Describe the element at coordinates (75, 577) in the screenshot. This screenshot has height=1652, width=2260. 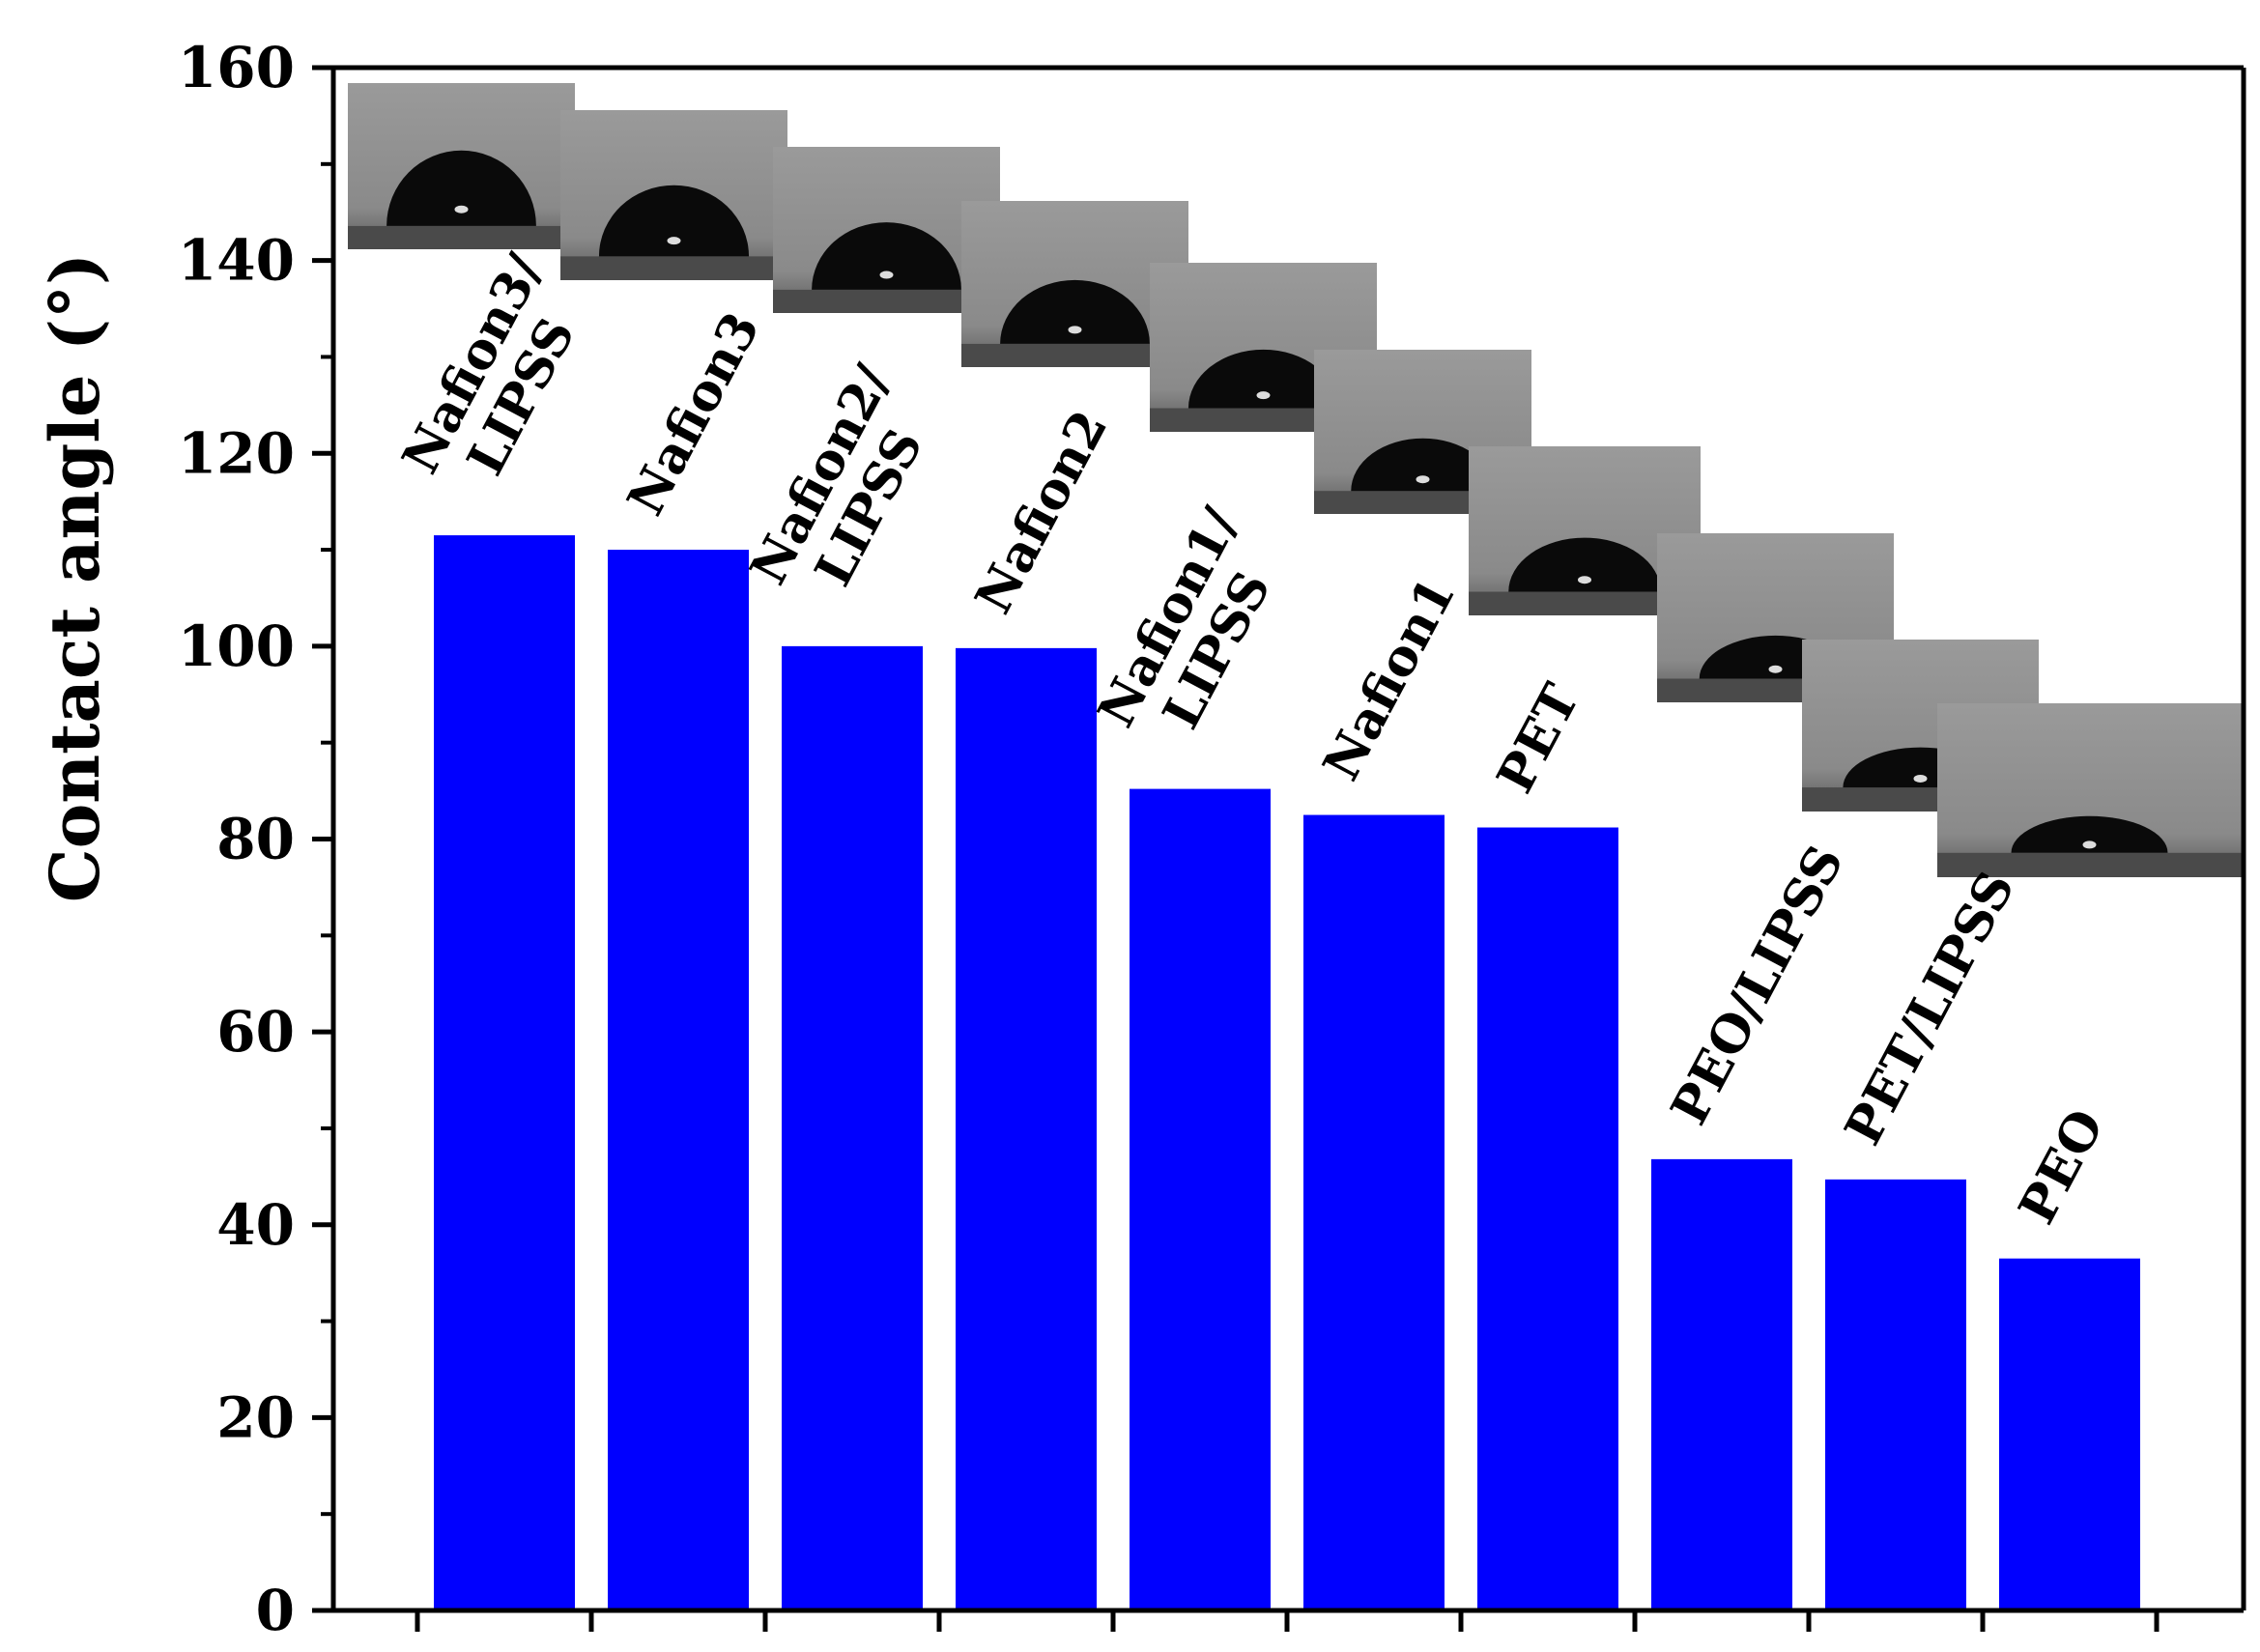
I see `y-axis-label: Contact angle (°)` at that location.